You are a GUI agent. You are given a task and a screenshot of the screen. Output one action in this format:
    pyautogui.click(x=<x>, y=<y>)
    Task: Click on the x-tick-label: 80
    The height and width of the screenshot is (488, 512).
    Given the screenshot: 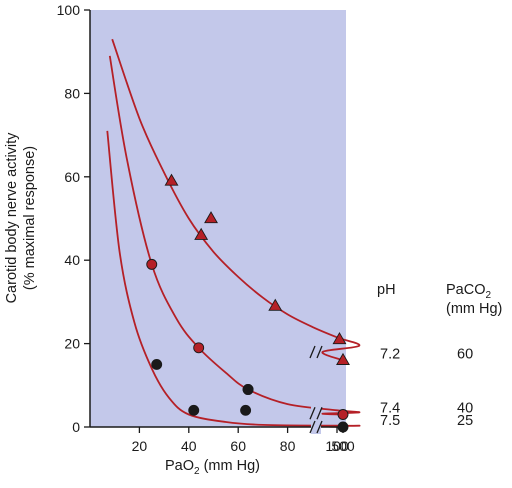 What is the action you would take?
    pyautogui.click(x=288, y=446)
    